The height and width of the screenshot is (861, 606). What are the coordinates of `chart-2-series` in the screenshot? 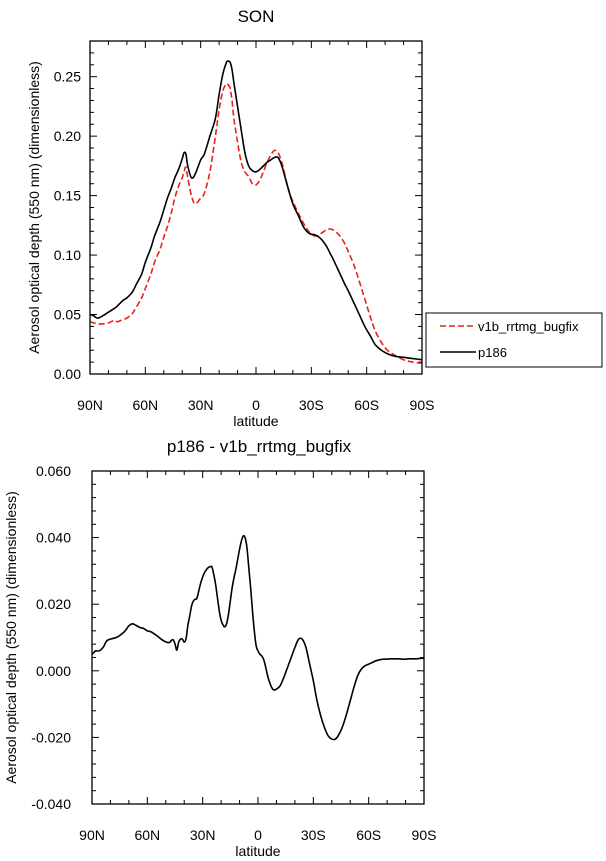 It's located at (258, 637).